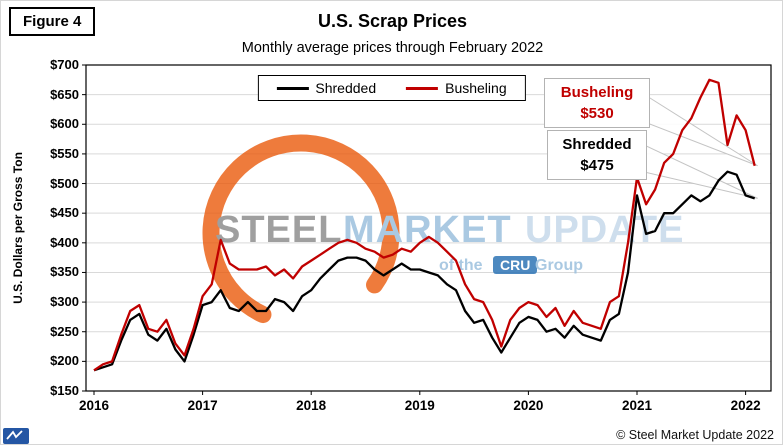 The width and height of the screenshot is (783, 445). I want to click on legend: Shredded Busheling, so click(391, 88).